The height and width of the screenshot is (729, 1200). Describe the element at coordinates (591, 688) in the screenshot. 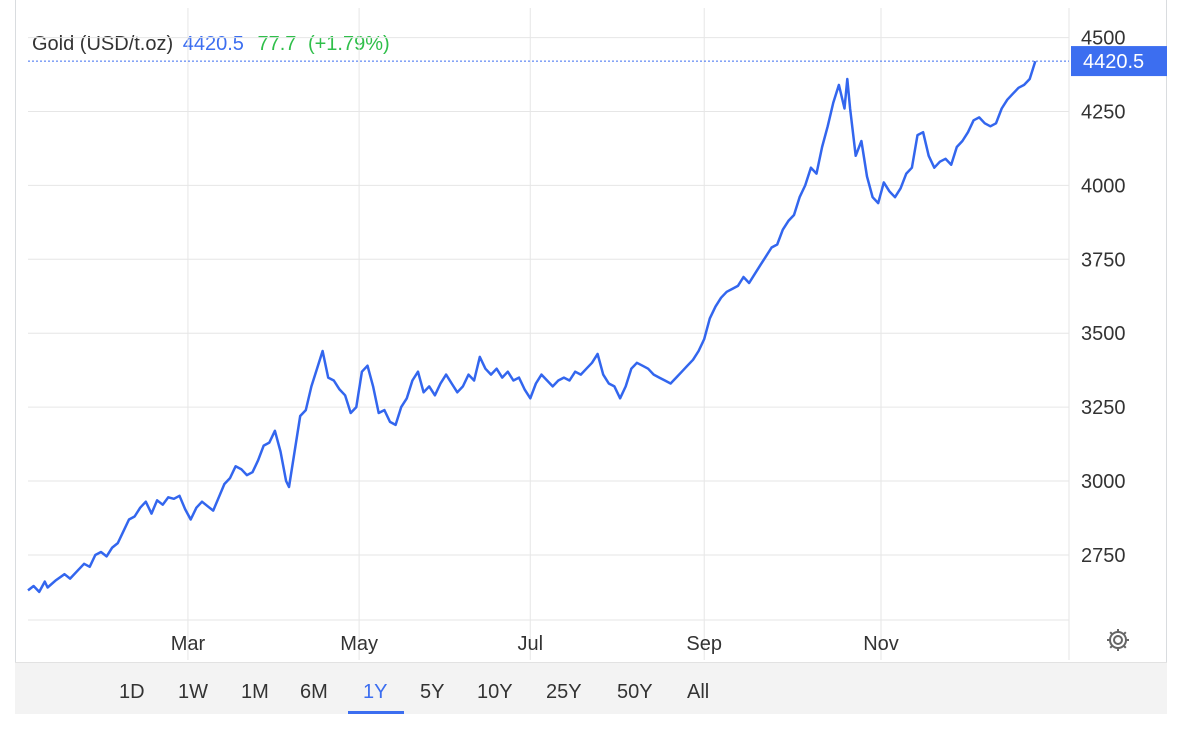

I see `time-range-bar: 1D 1W 1M 6M 1Y 5Y 10Y 25Y 50Y All` at that location.